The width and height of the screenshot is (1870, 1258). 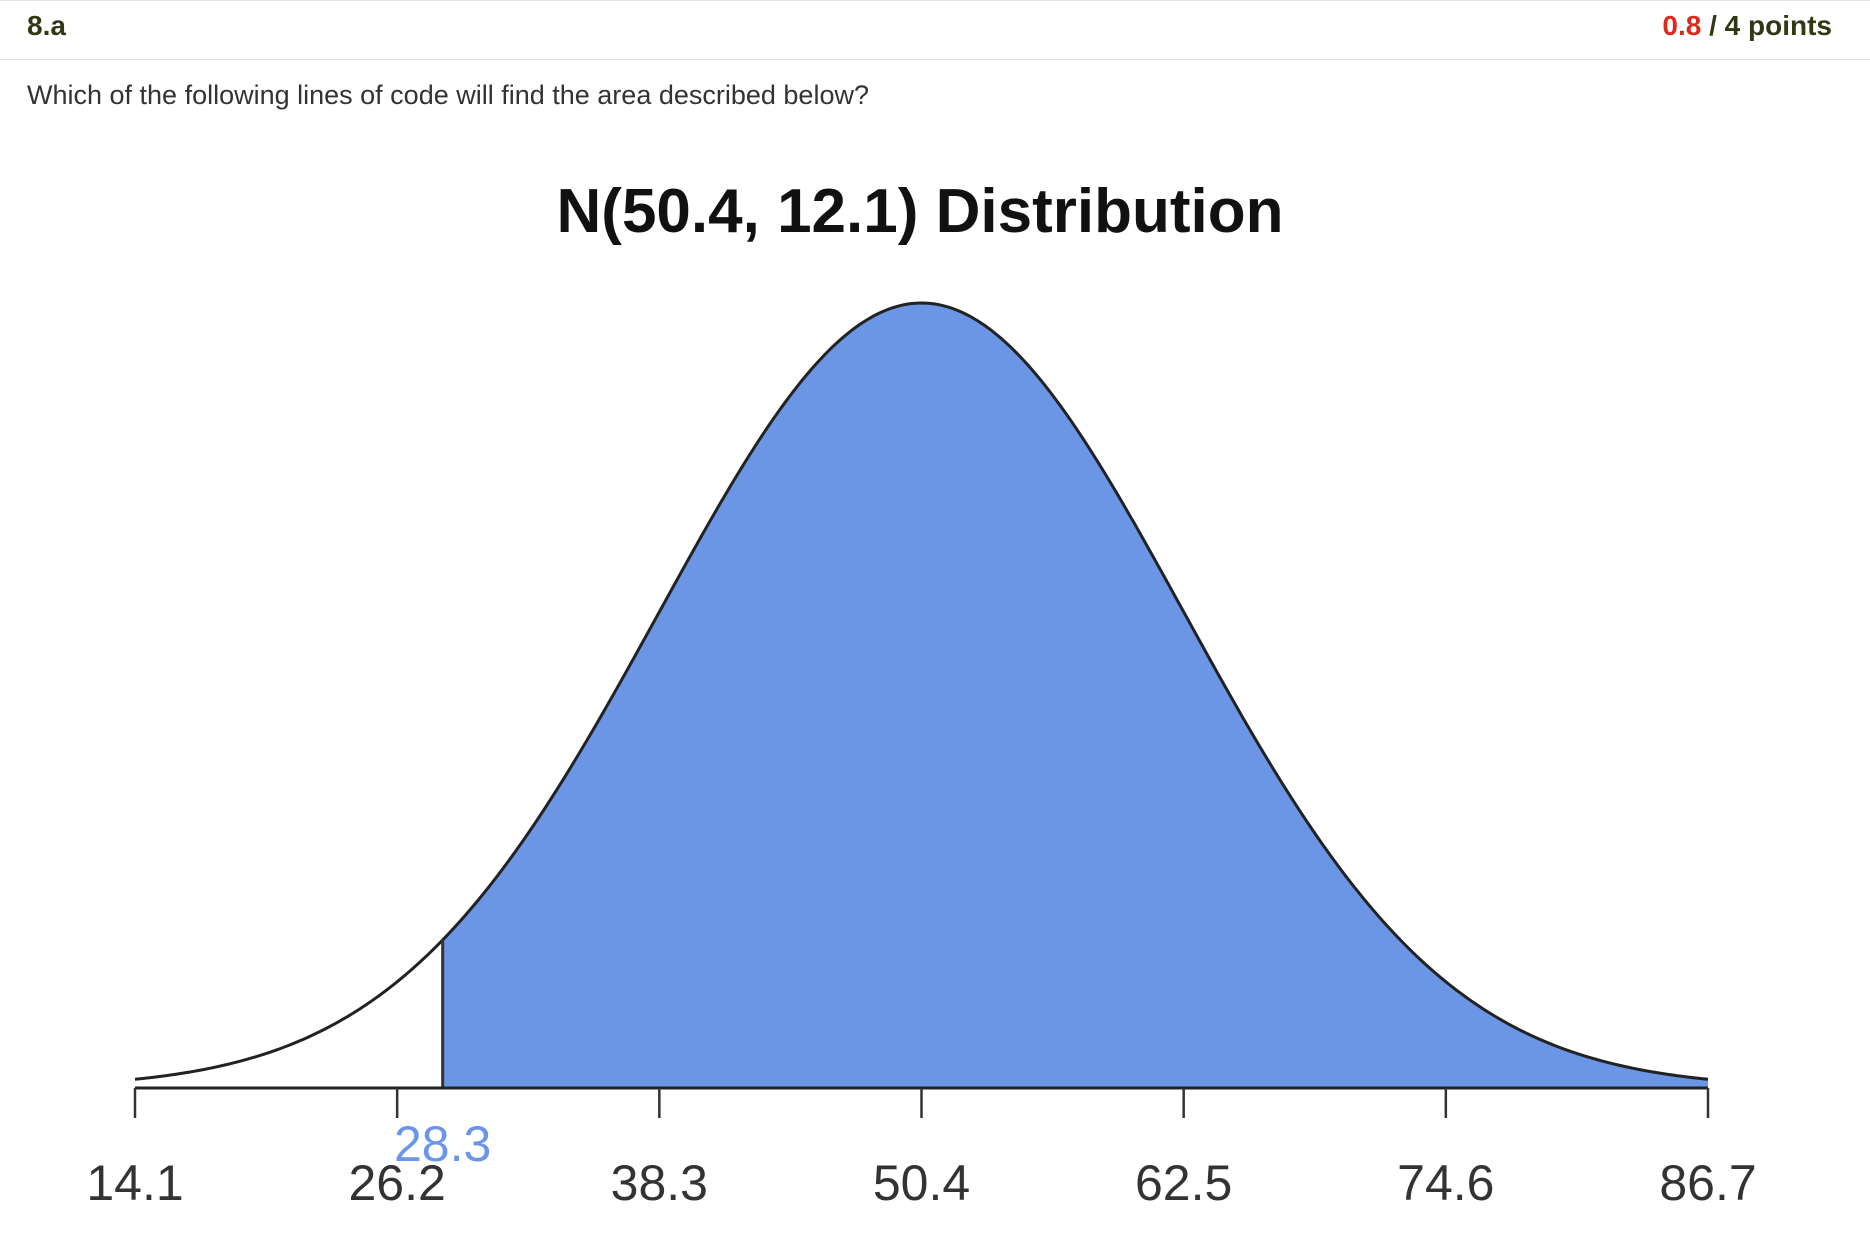 I want to click on cutoff-label: 28.3, so click(x=442, y=1144).